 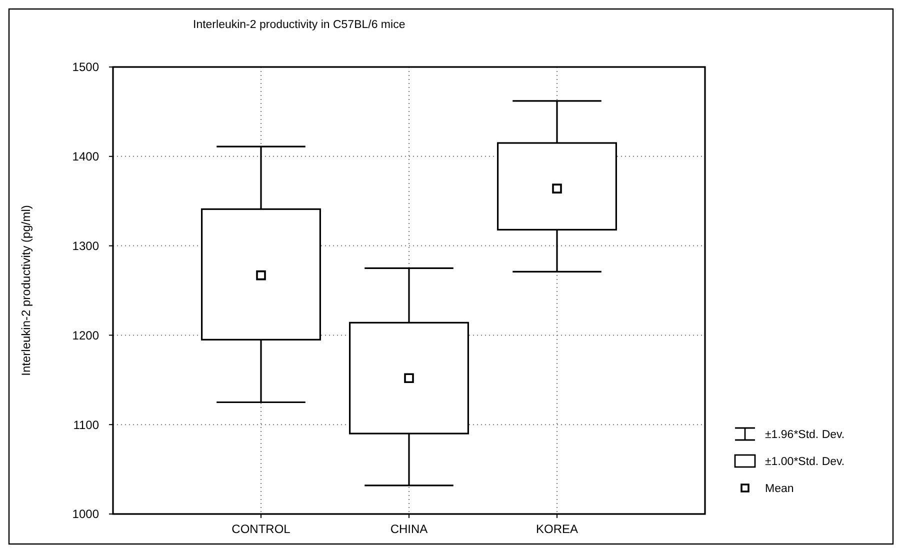 I want to click on y-tick-label: 1400, so click(x=86, y=157).